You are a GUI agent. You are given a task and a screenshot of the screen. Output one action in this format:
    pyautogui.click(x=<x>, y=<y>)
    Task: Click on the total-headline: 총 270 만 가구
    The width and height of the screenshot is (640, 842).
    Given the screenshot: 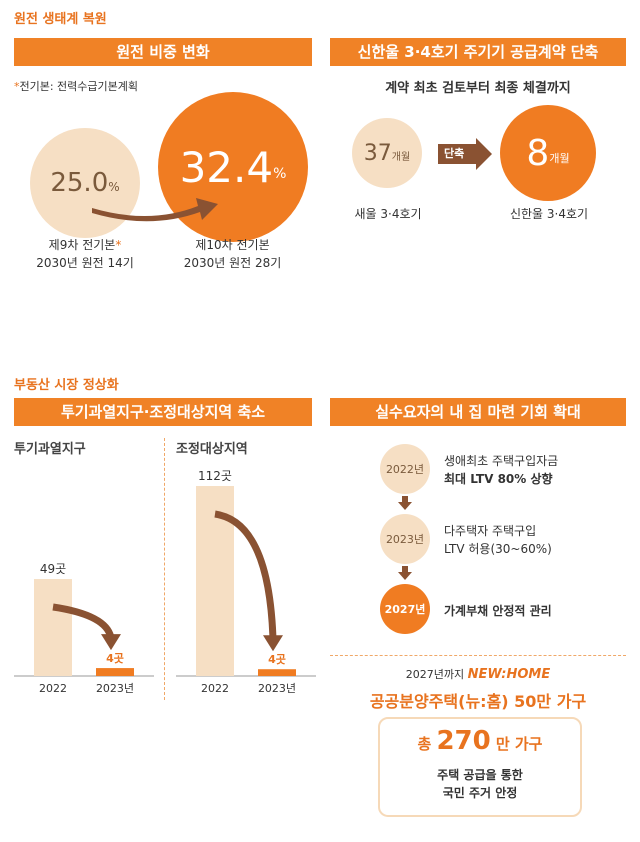 What is the action you would take?
    pyautogui.click(x=480, y=741)
    